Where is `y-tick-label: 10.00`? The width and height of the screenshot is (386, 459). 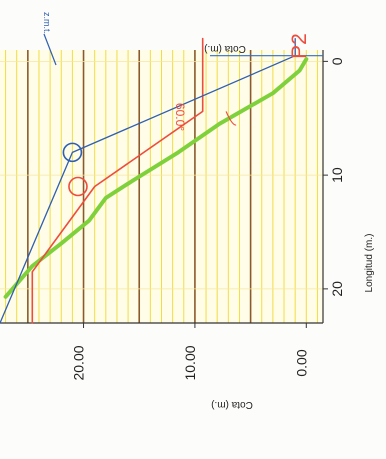
y-tick-label: 10.00 is located at coordinates (190, 362).